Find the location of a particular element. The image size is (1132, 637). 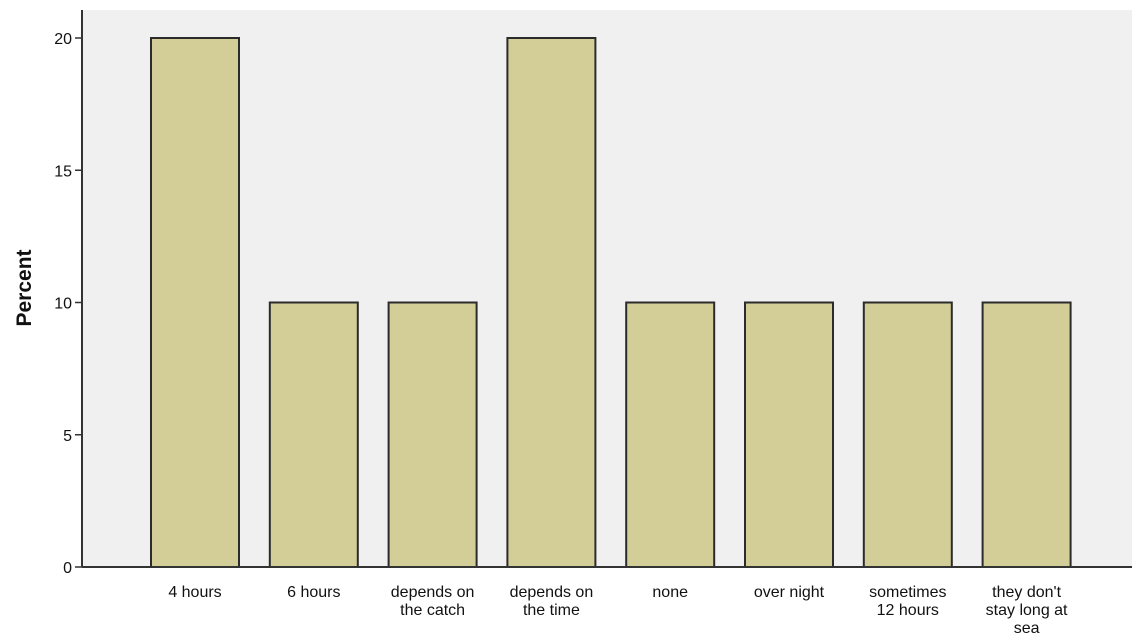

x-category-label-line: over night is located at coordinates (789, 592).